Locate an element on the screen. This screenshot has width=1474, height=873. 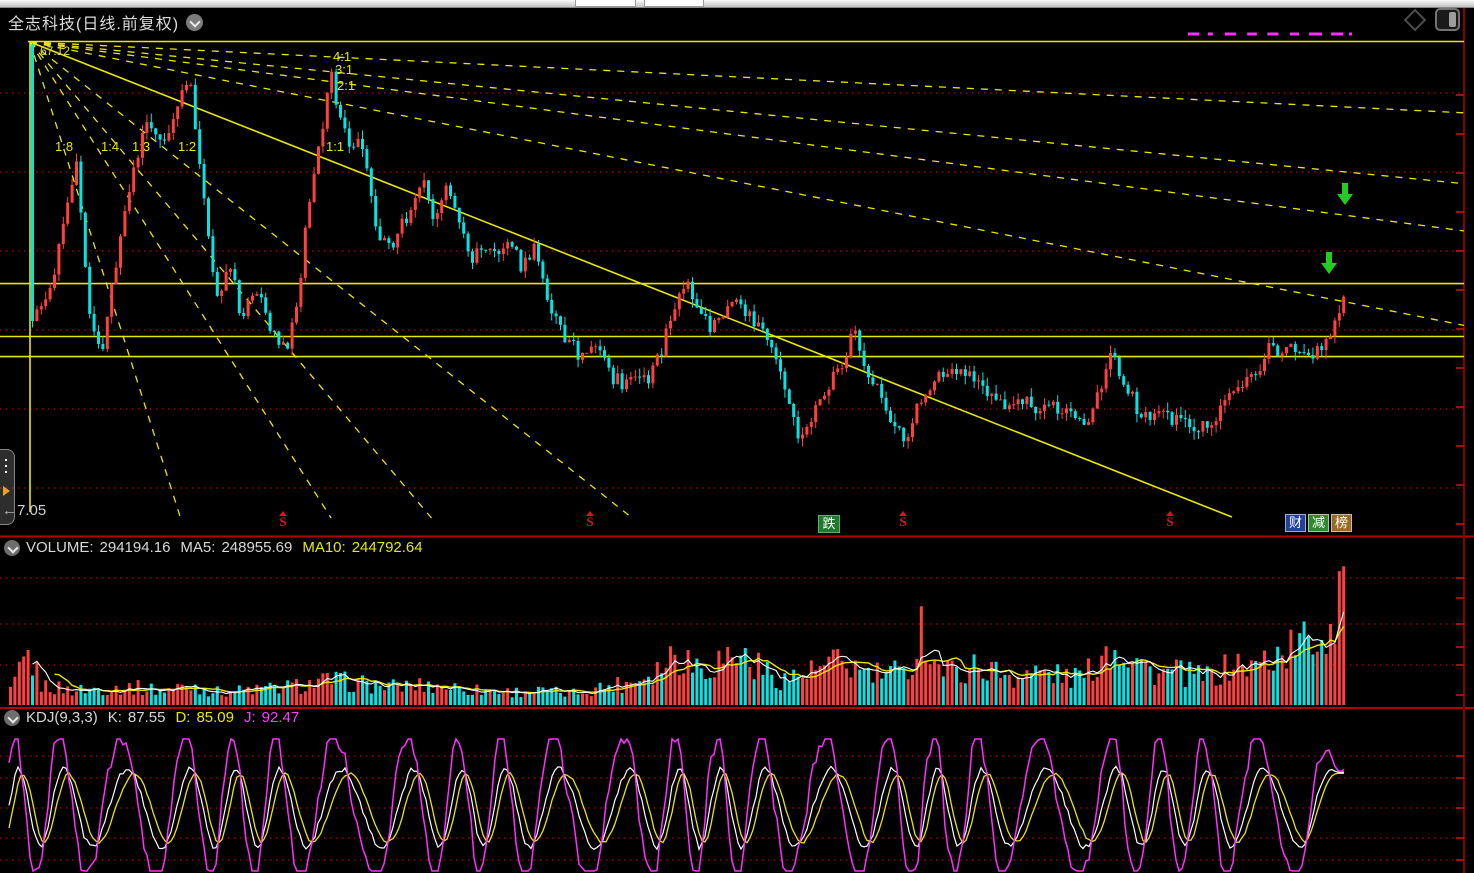
expand-arrow-icon is located at coordinates (6, 491).